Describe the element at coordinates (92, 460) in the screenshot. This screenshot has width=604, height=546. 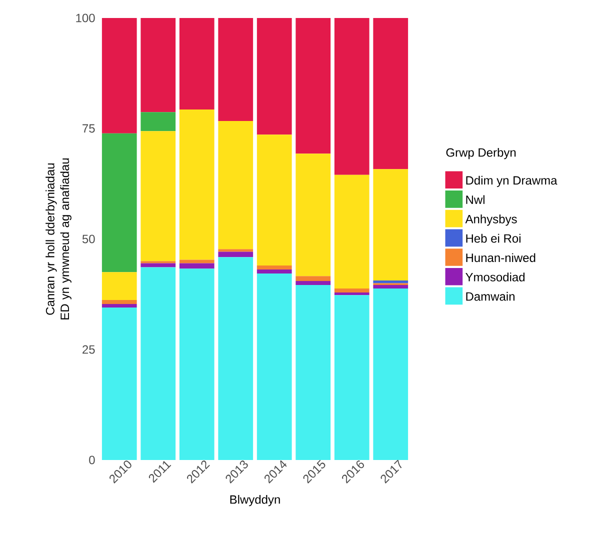
I see `y-tick-label: 0` at that location.